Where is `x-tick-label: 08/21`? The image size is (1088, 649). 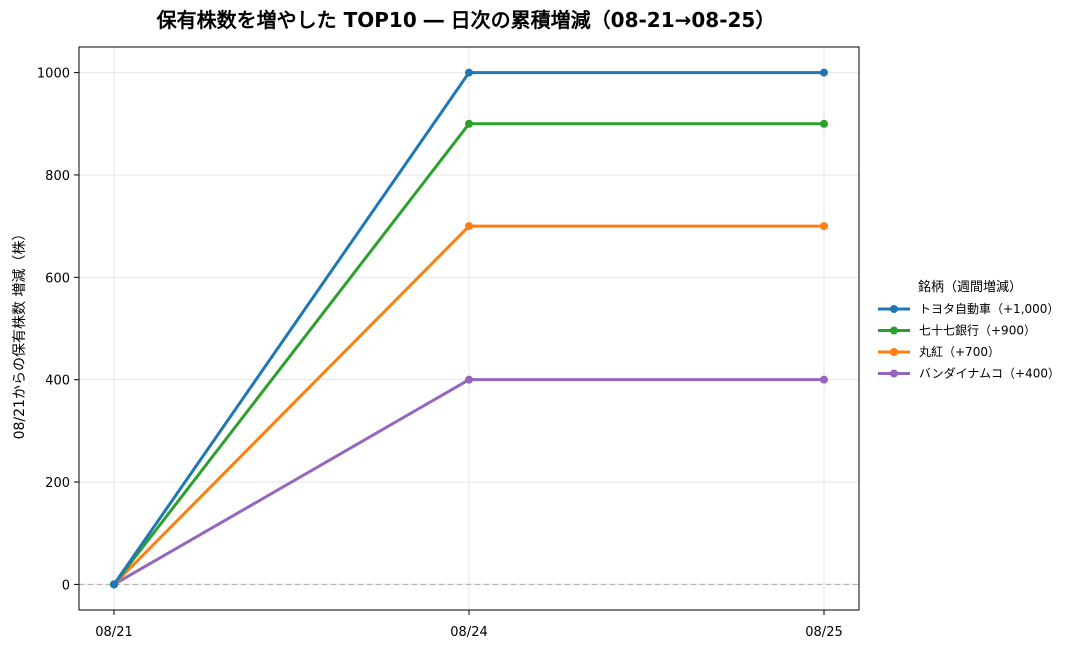
x-tick-label: 08/21 is located at coordinates (113, 632).